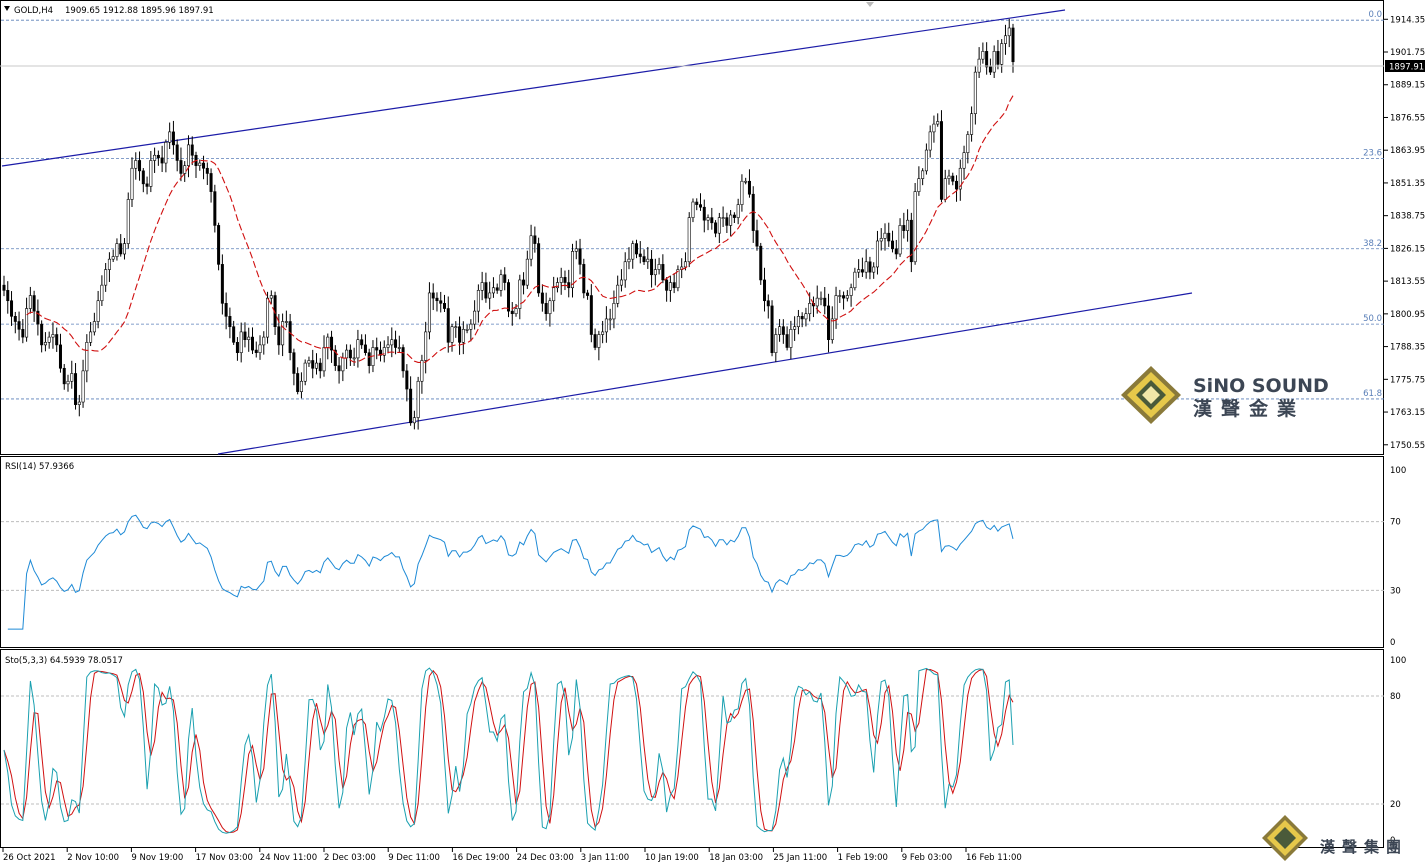  I want to click on symbol-menu-icon, so click(7, 8).